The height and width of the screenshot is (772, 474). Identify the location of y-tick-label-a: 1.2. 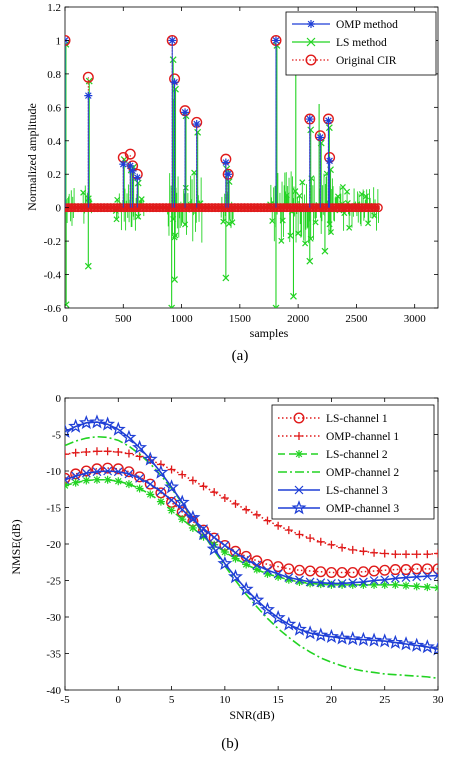
(54, 8).